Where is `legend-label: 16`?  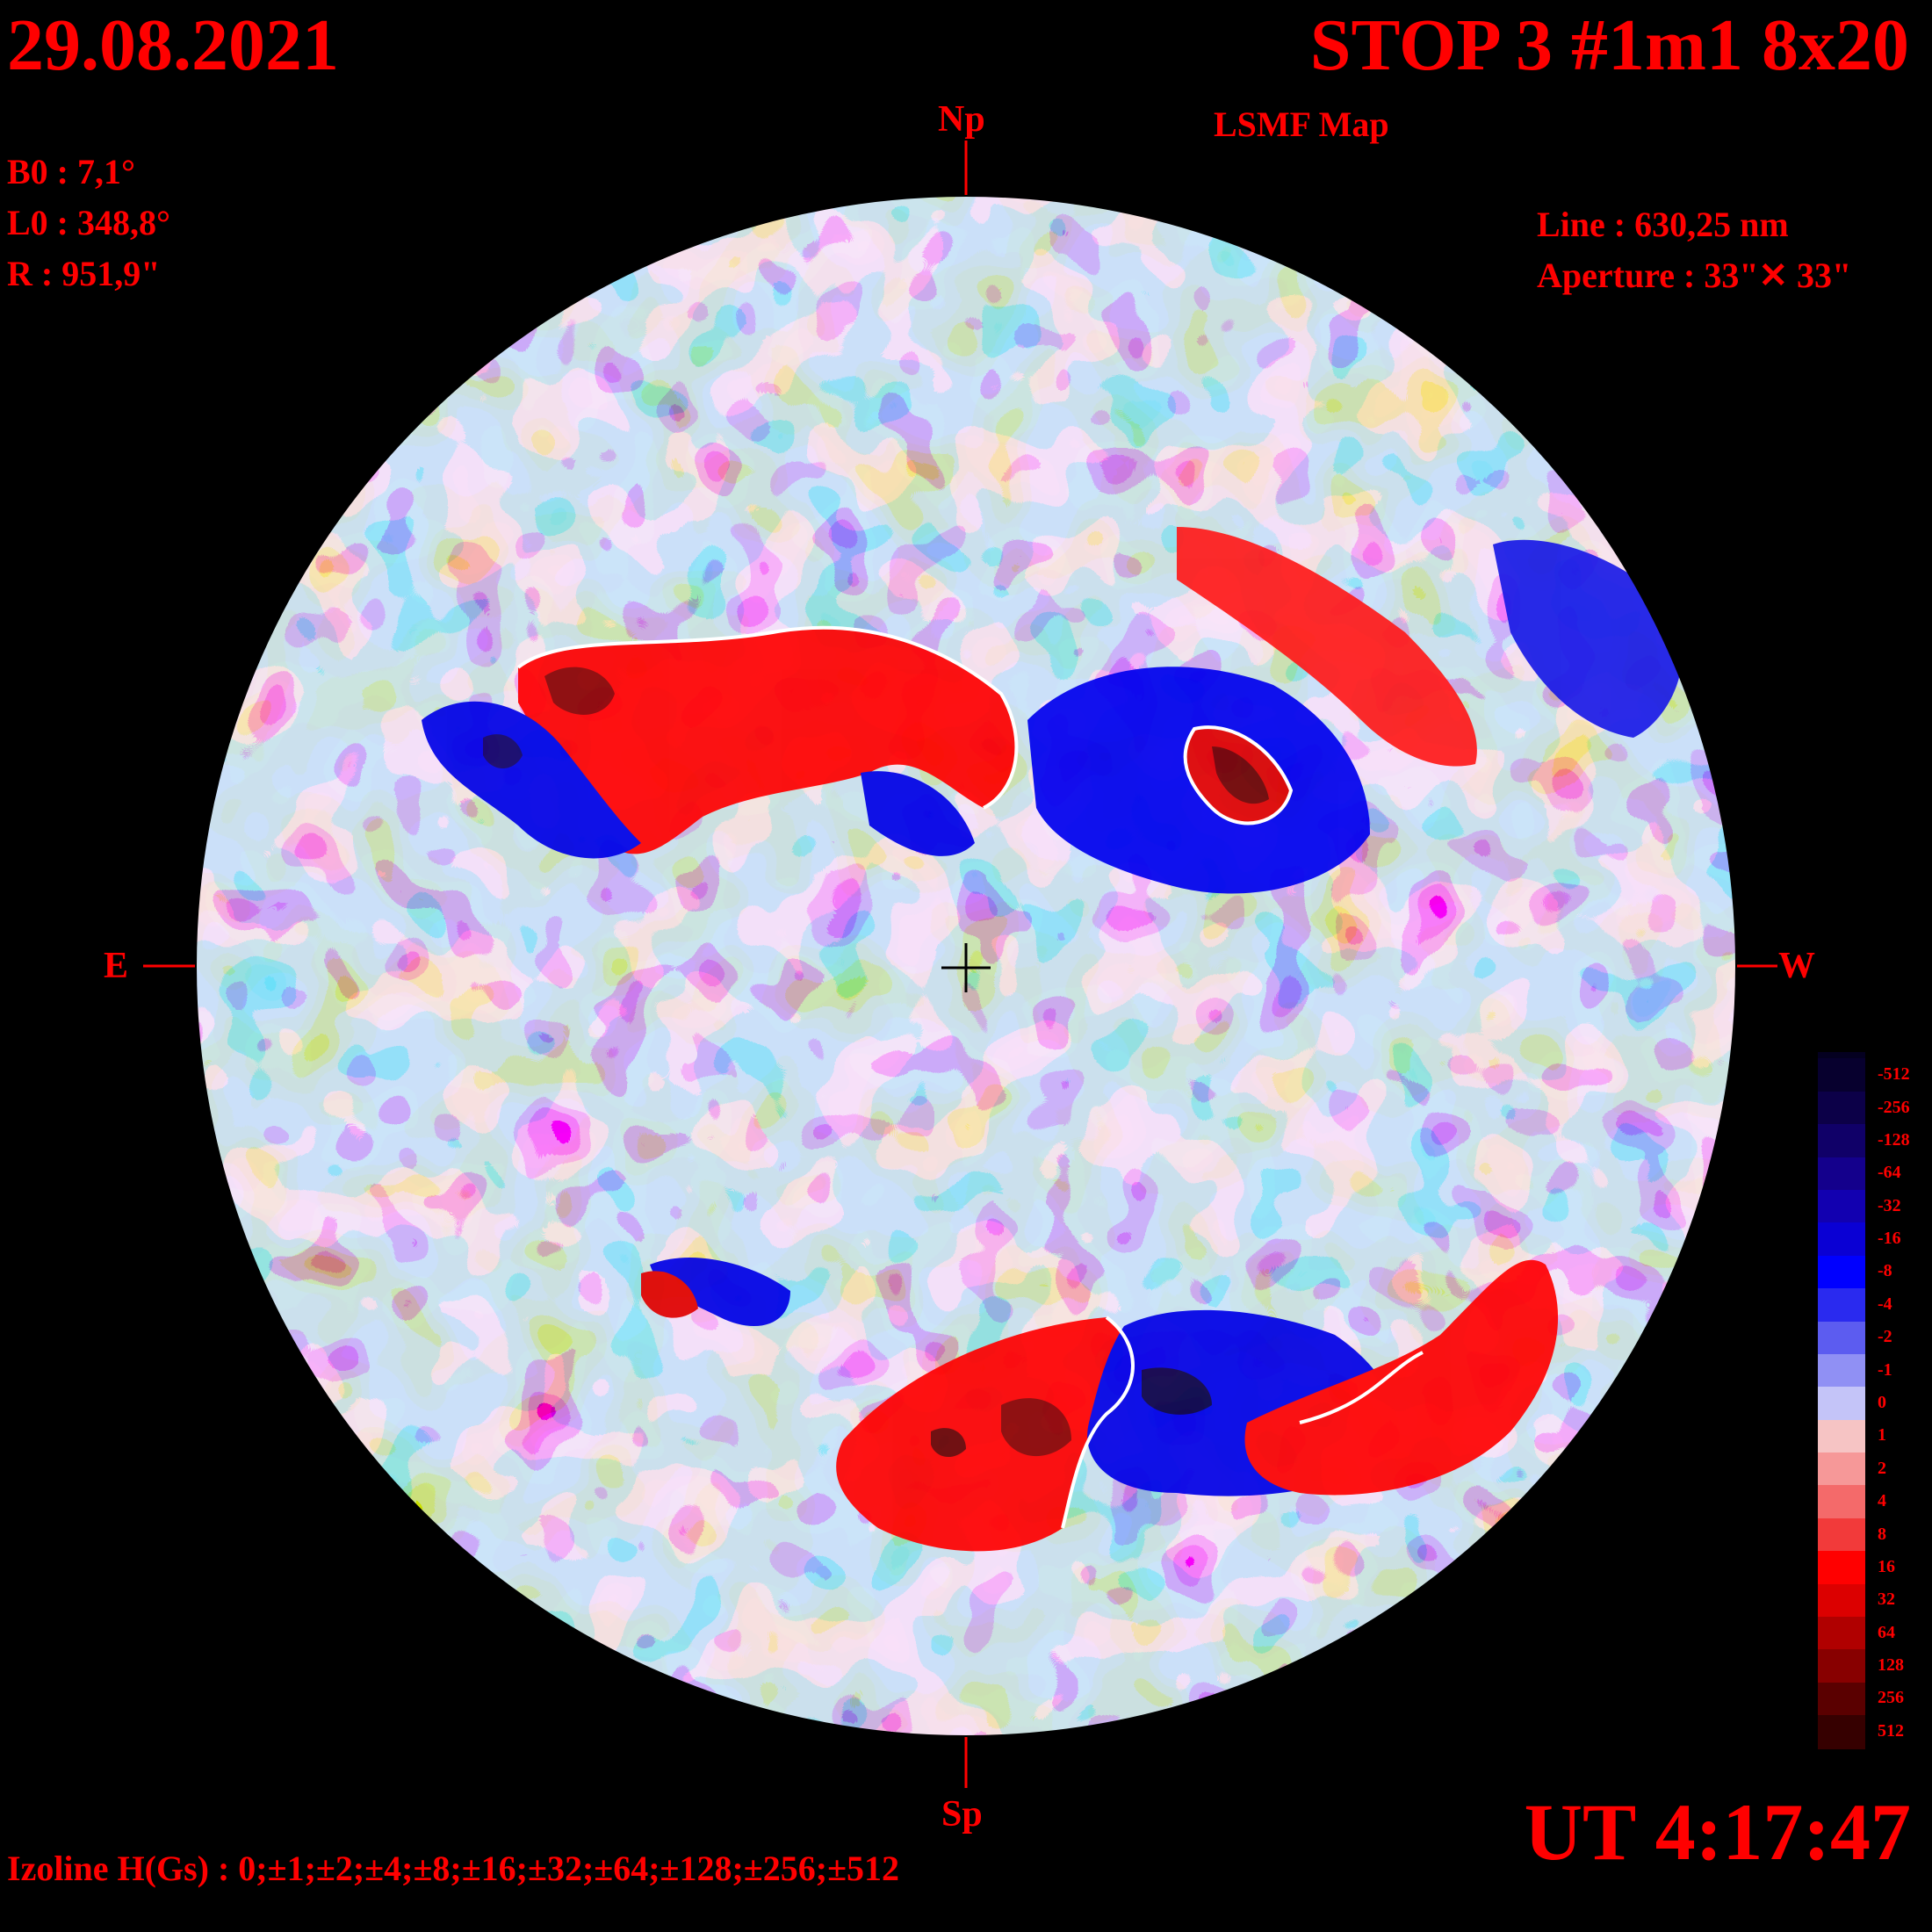 legend-label: 16 is located at coordinates (1886, 1566).